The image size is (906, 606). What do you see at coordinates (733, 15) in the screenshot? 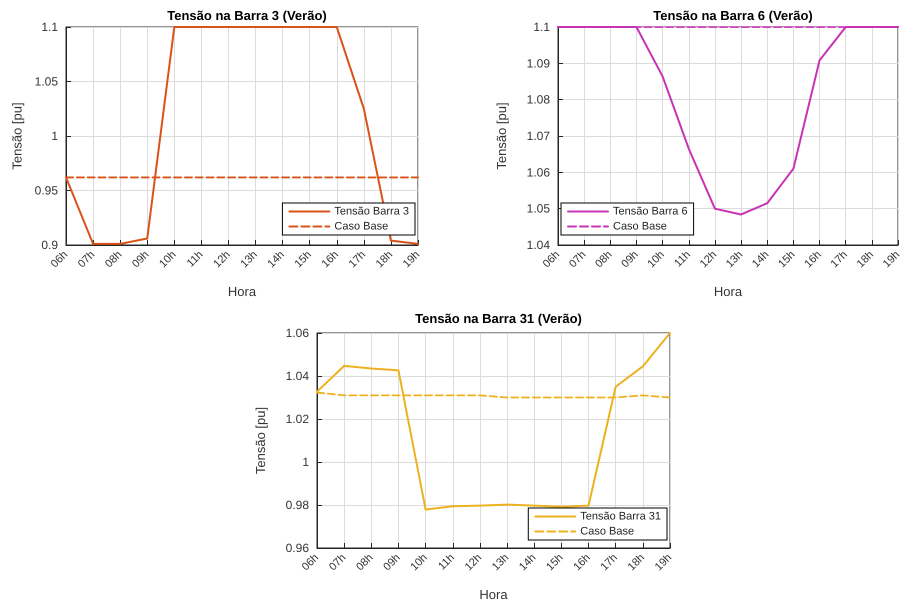
I see `chart-title: Tensão na Barra 6 (Verão)` at bounding box center [733, 15].